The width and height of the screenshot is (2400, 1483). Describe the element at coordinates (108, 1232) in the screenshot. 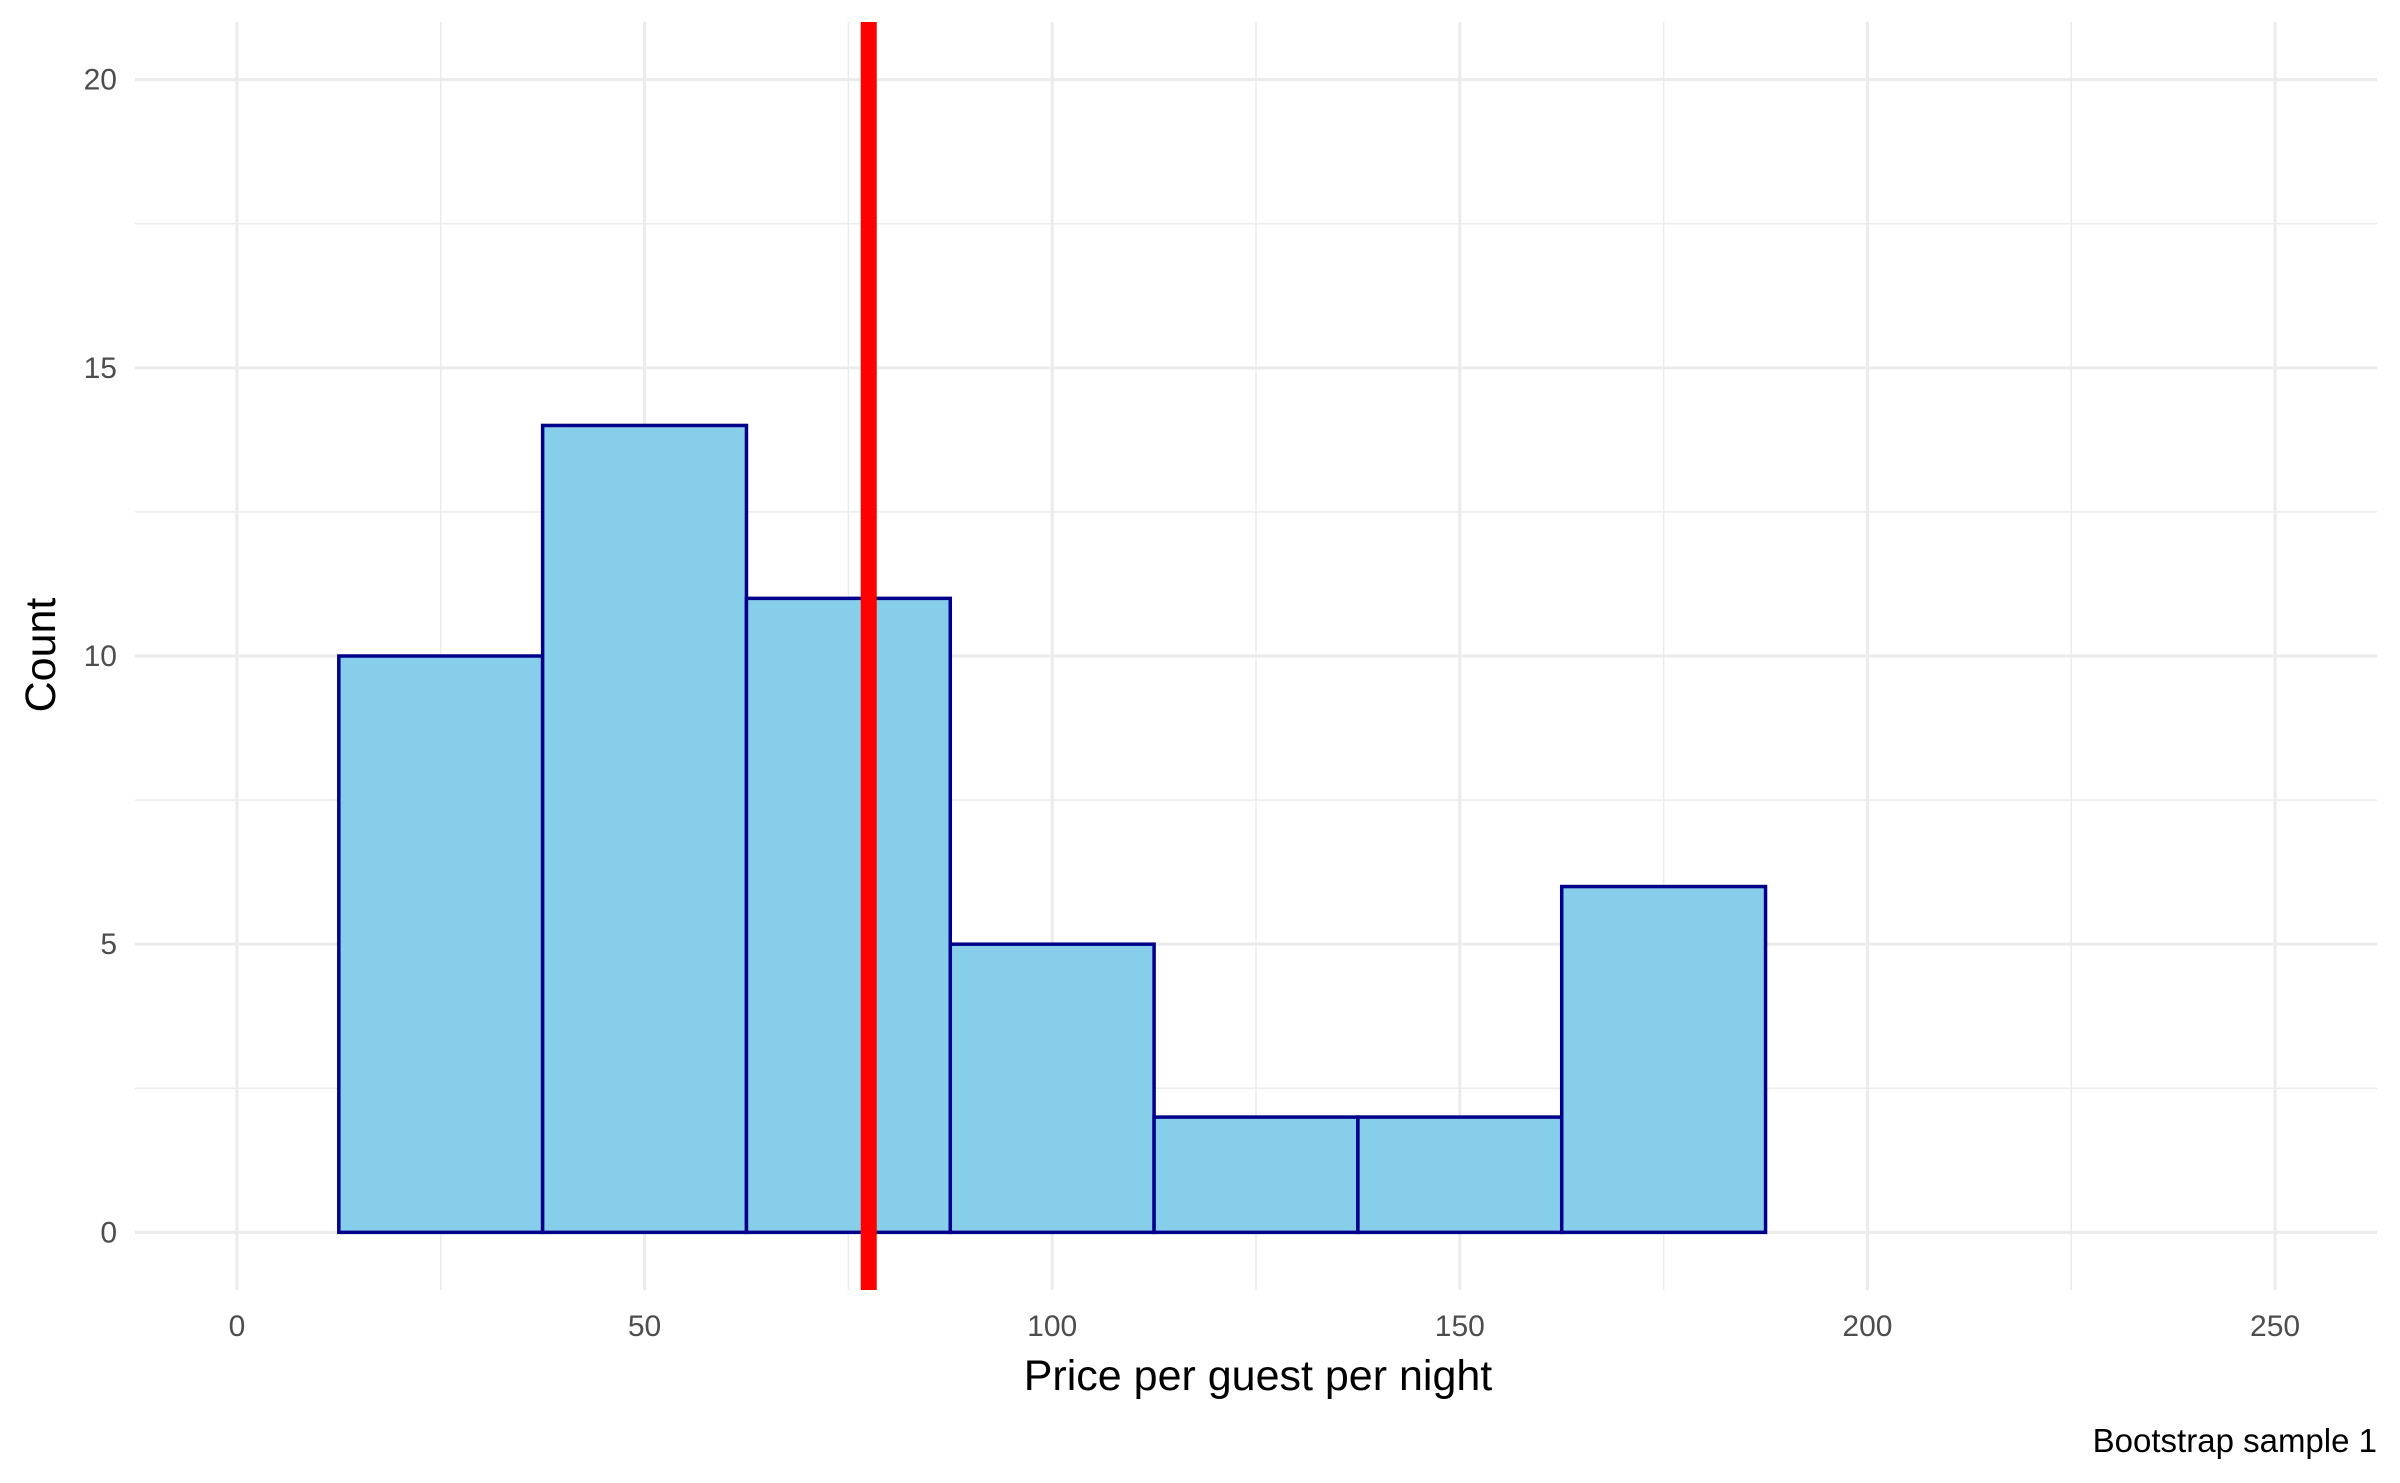

I see `y-tick-label: 0` at that location.